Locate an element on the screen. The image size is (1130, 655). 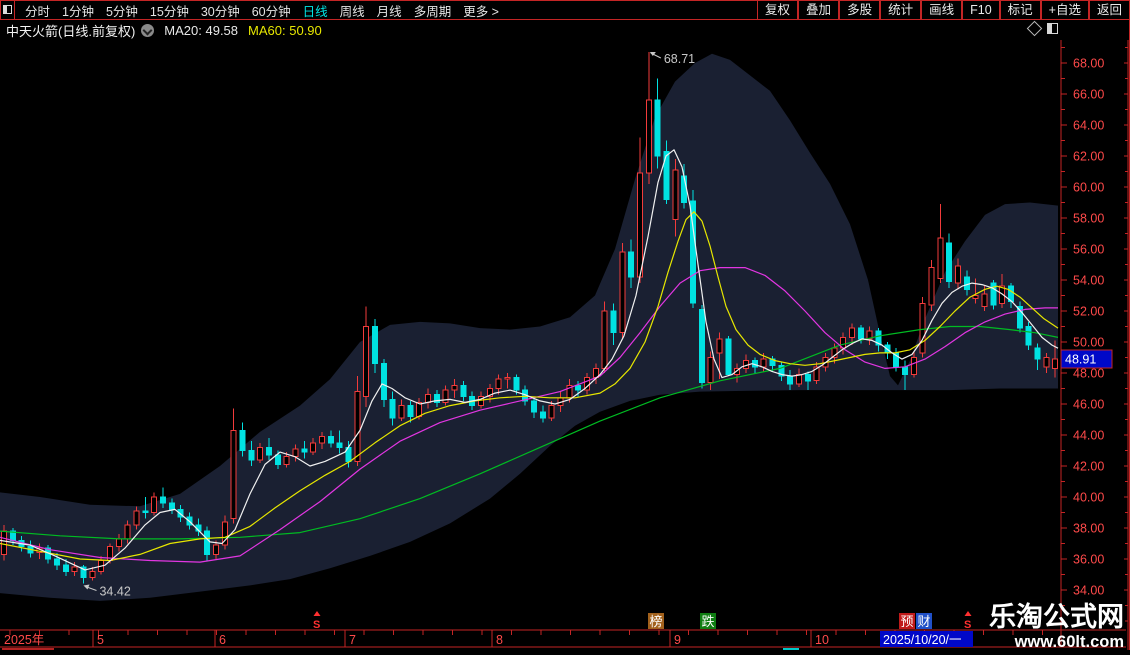
menu-item-2: 5分钟 is located at coordinates (121, 11).